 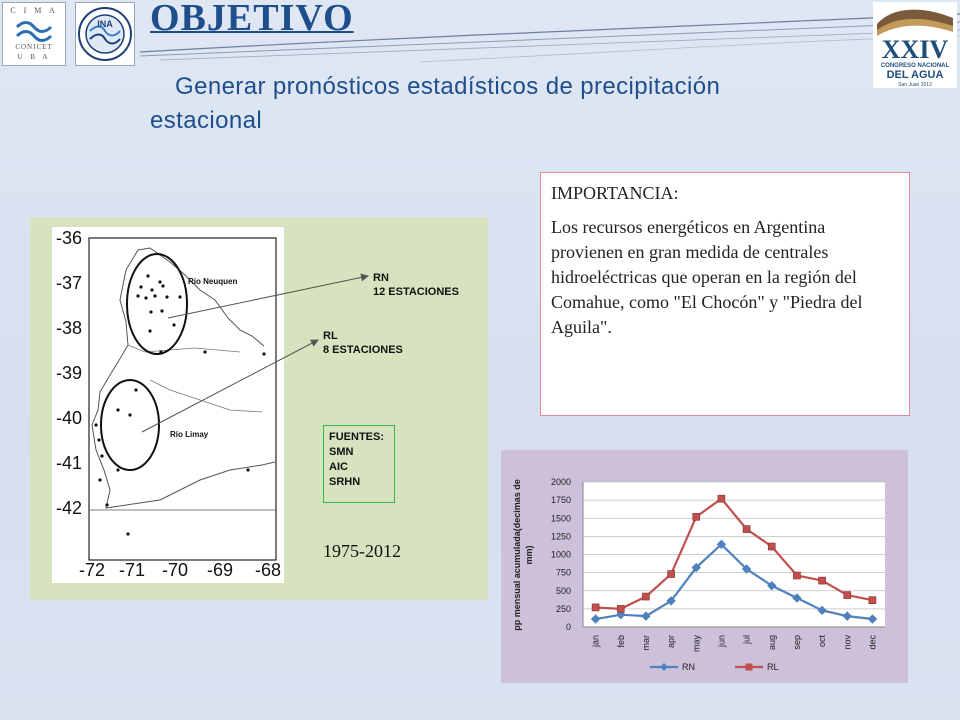 I want to click on latitude-tick-label: -42, so click(x=68, y=508).